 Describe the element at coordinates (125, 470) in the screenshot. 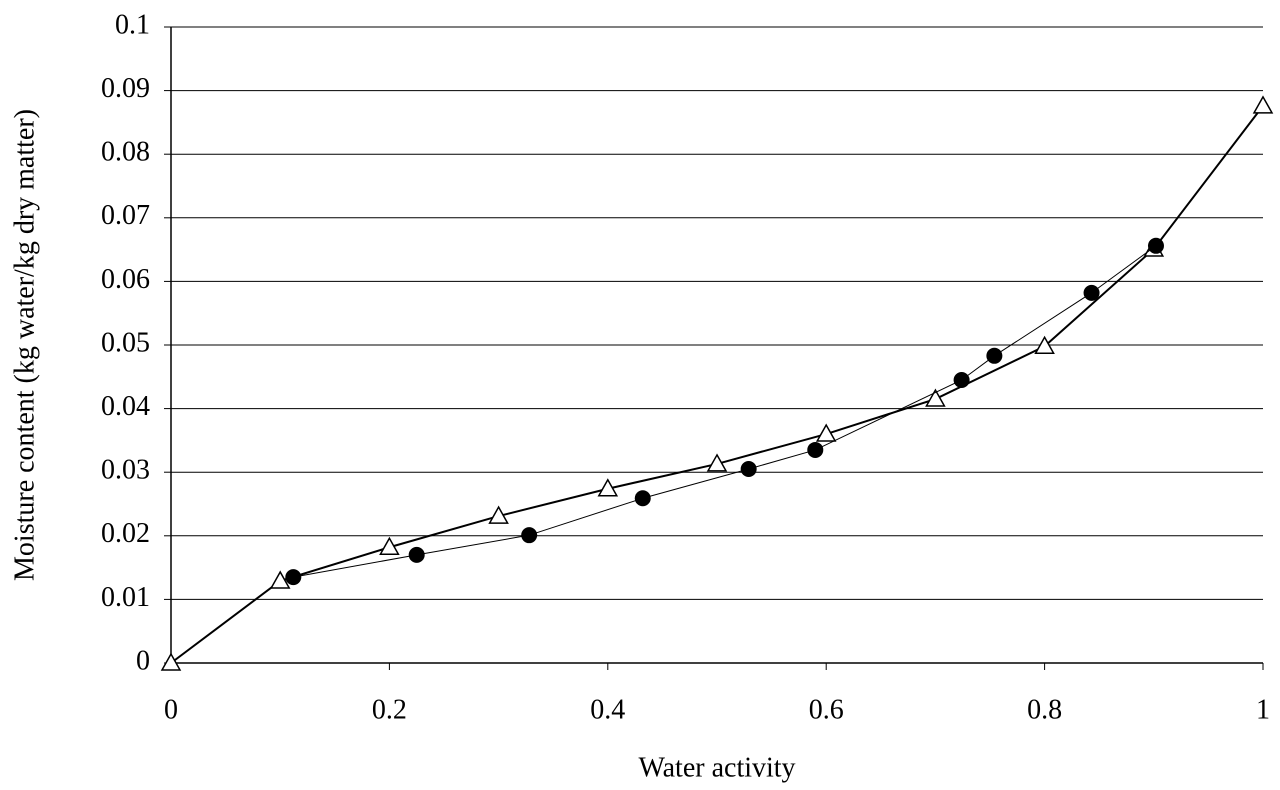

I see `y-tick-label: 0.03` at that location.